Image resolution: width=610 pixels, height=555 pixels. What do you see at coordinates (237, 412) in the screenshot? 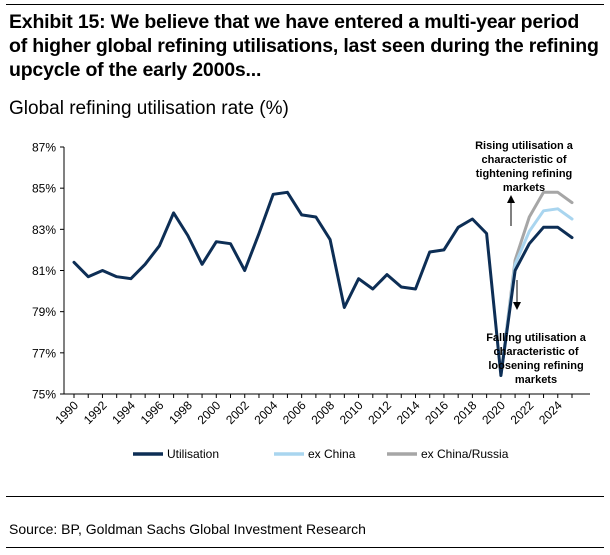
I see `x-tick-label: 2002` at bounding box center [237, 412].